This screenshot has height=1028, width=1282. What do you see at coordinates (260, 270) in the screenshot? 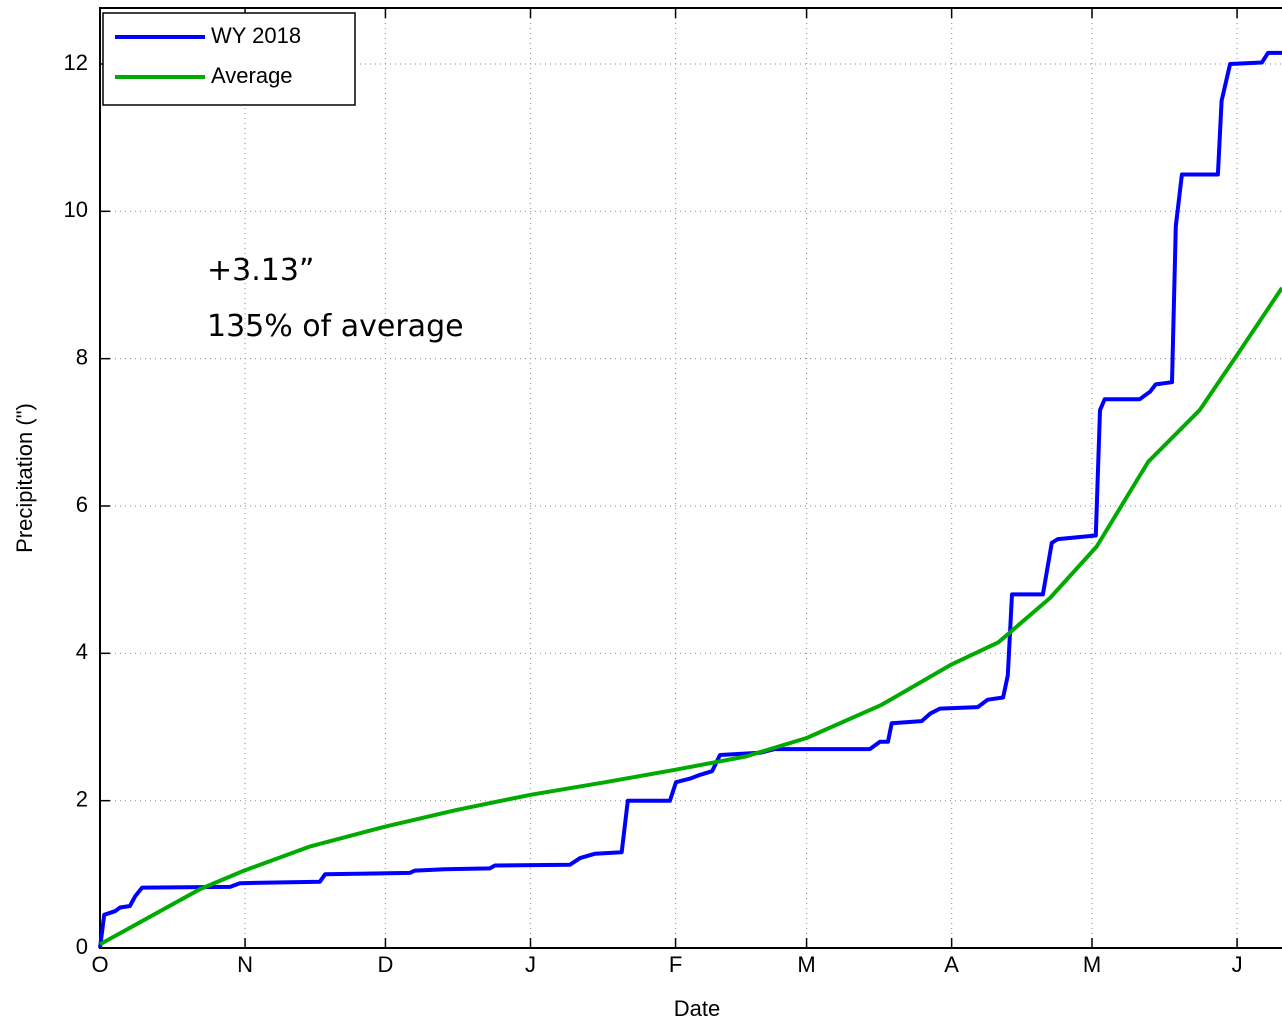
I see `annotation: +3.13”` at bounding box center [260, 270].